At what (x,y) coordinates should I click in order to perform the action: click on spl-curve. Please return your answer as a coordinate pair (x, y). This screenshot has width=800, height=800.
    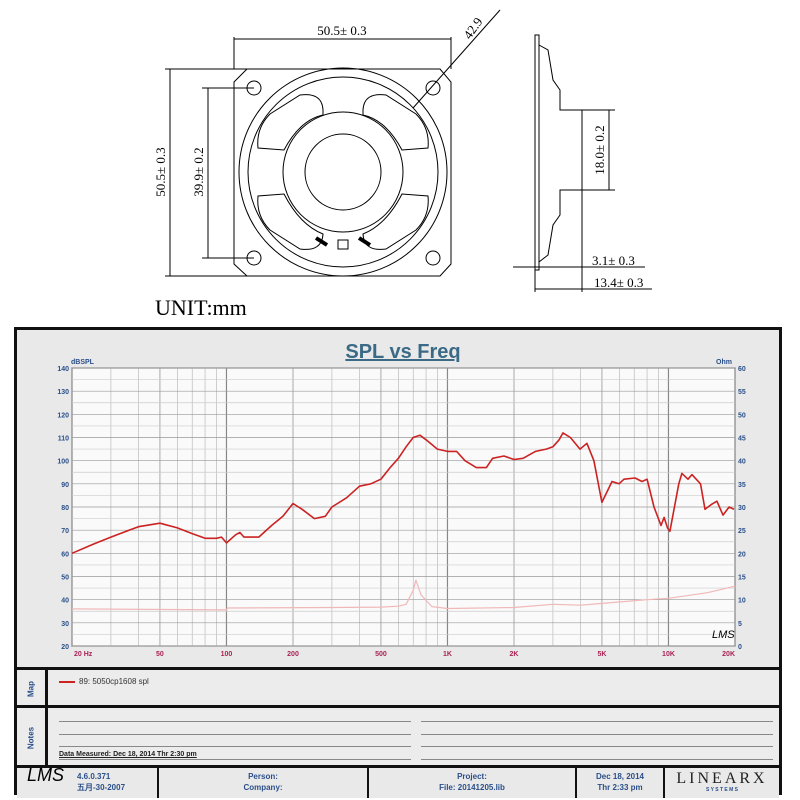
    Looking at the image, I should click on (403, 493).